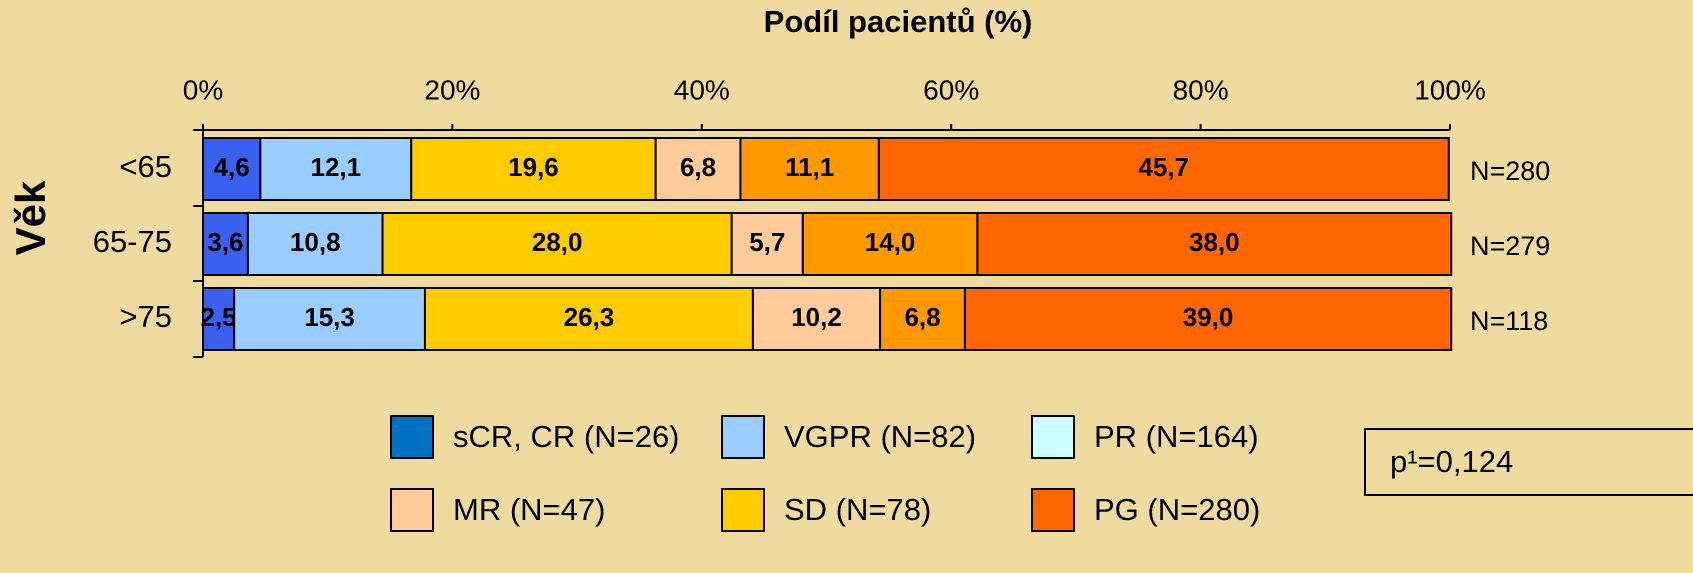  I want to click on x-tick-label: 60%, so click(951, 89).